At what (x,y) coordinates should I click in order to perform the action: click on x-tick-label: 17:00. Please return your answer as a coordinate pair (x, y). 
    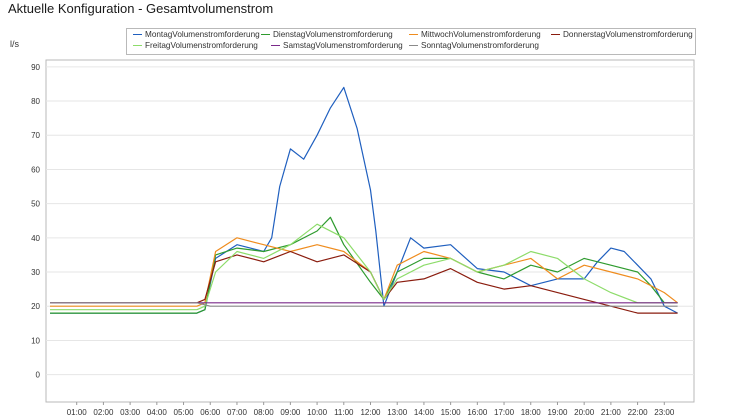
    Looking at the image, I should click on (504, 412).